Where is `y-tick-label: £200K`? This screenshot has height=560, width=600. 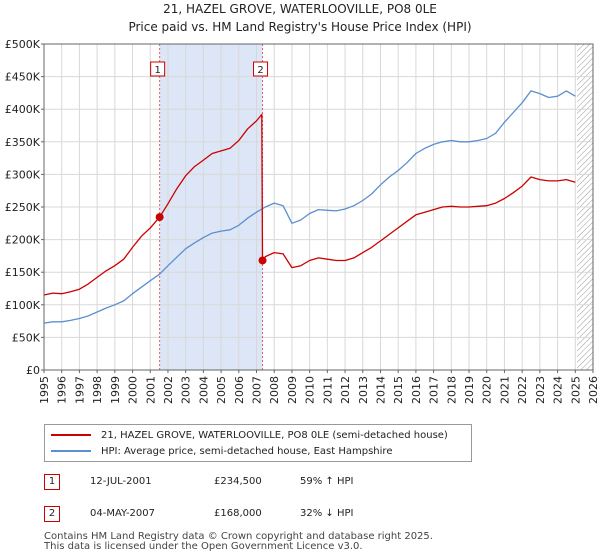
y-tick-label: £200K is located at coordinates (23, 240).